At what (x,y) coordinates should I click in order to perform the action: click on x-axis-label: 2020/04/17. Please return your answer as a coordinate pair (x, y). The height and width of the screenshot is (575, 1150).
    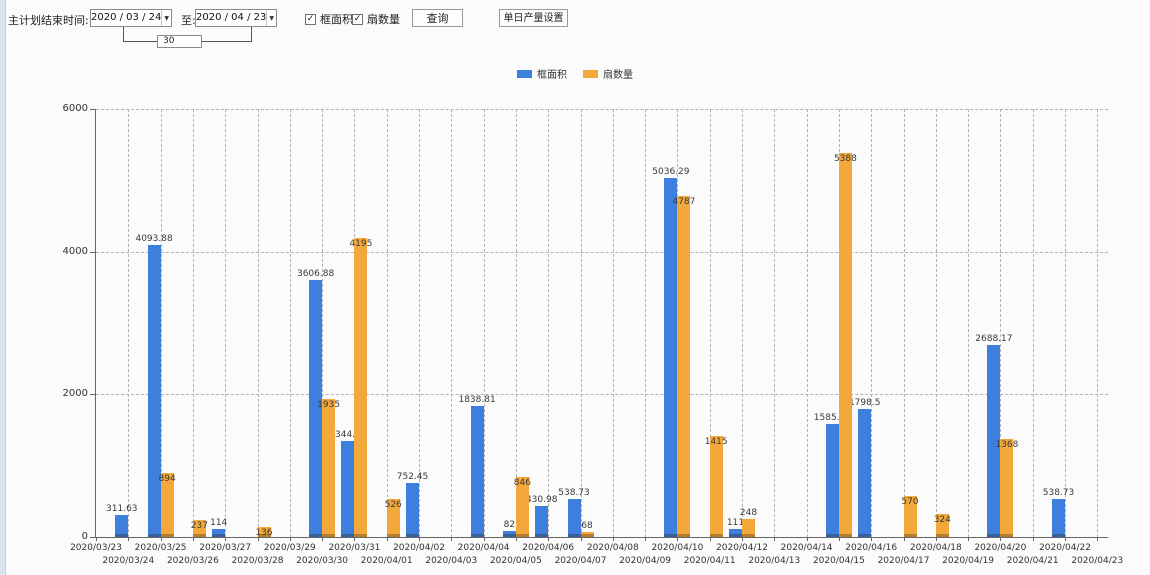
    Looking at the image, I should click on (903, 561).